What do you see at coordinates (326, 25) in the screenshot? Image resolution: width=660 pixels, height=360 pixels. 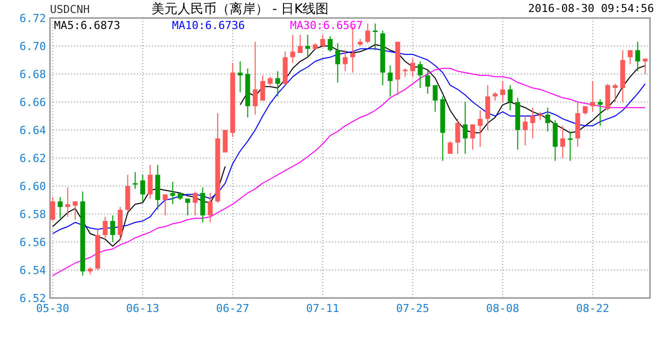 I see `text: MA30:6.6567` at bounding box center [326, 25].